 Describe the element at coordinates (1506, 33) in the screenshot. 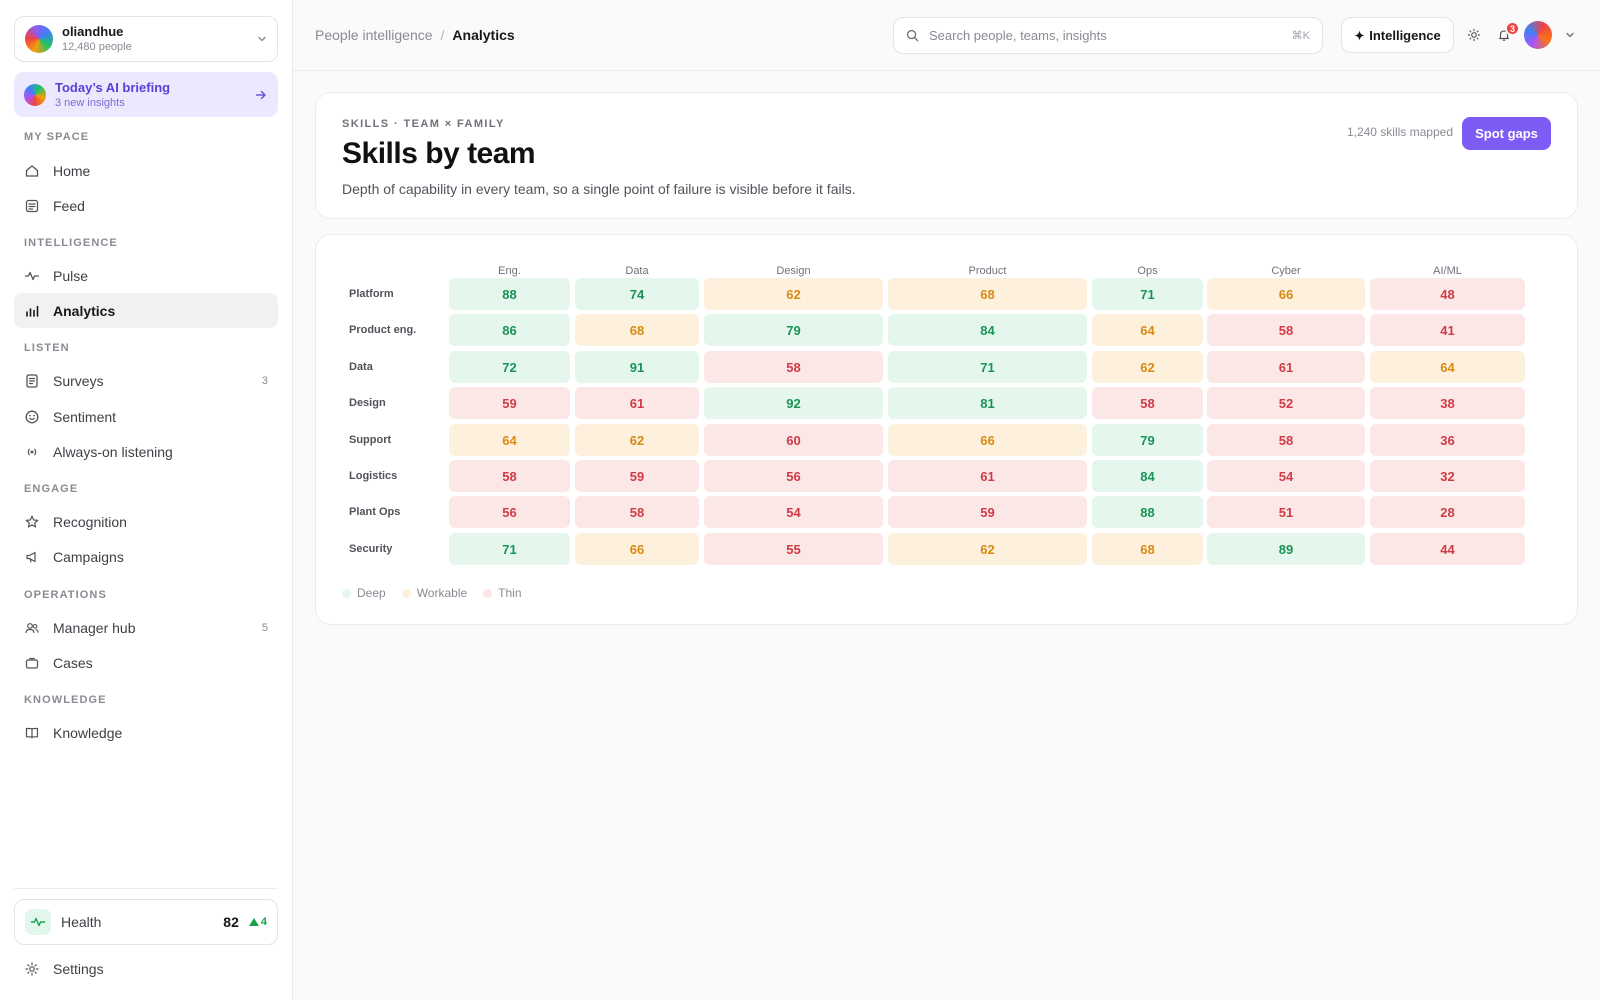

I see `notifications-button: 3` at that location.